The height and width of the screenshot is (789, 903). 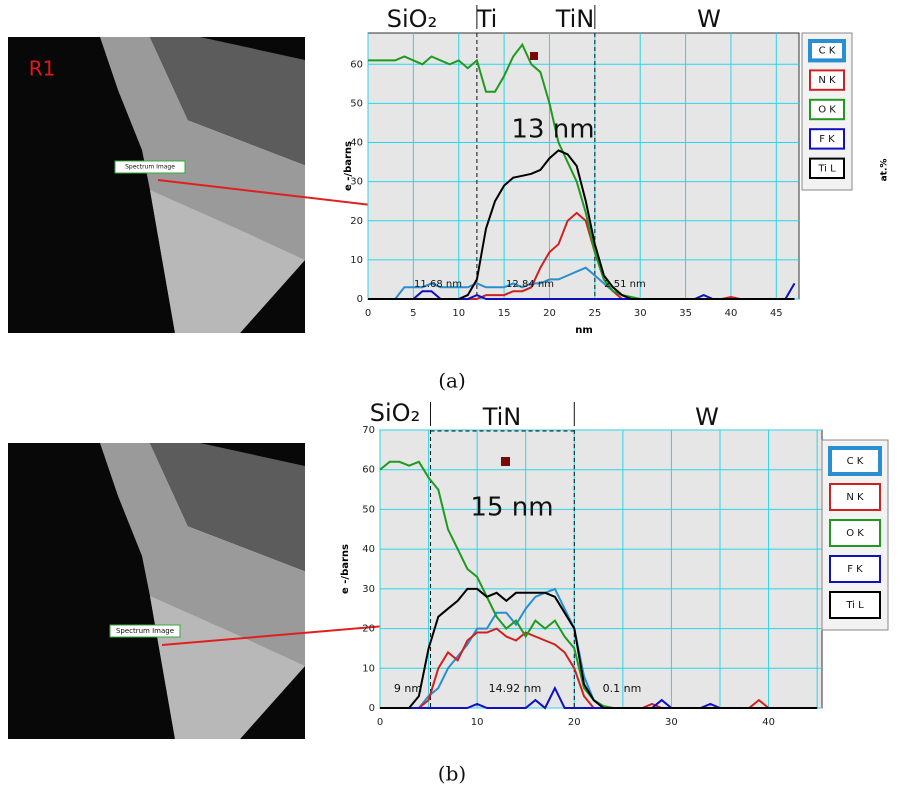 What do you see at coordinates (530, 284) in the screenshot?
I see `annotation: 12.84 nm` at bounding box center [530, 284].